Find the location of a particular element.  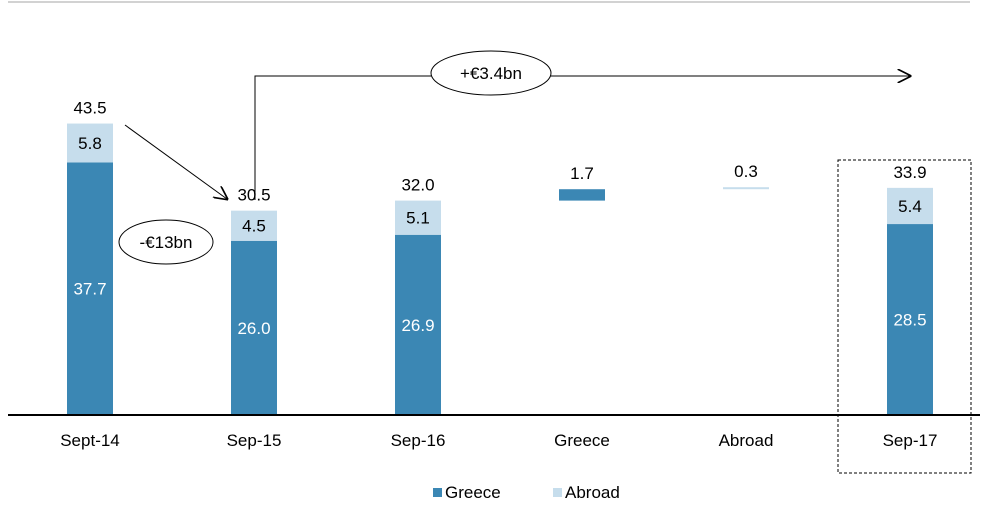

value-abroad-sept-14: 5.8 is located at coordinates (90, 143).